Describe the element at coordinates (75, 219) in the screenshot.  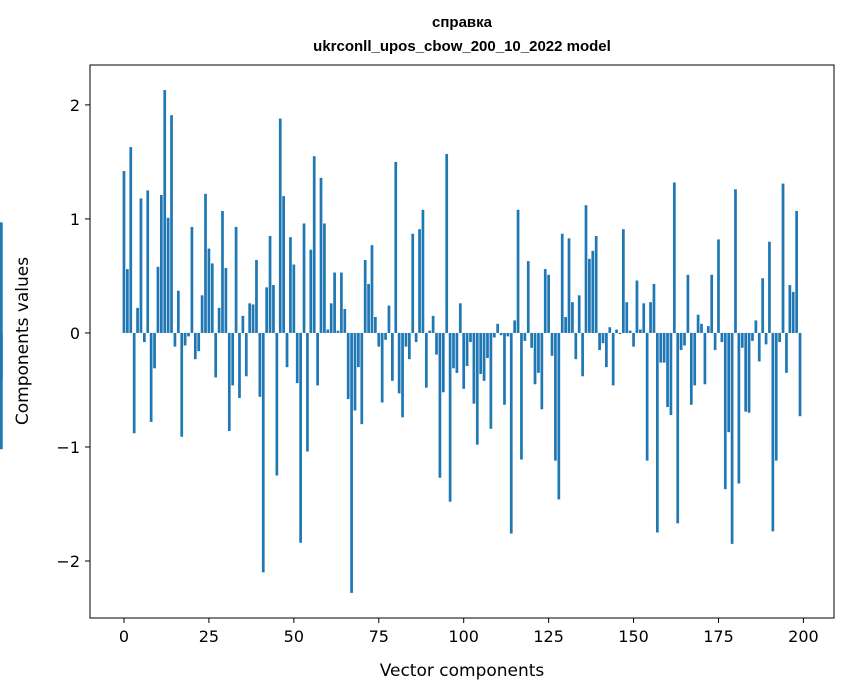
I see `y-tick-label: 1` at that location.